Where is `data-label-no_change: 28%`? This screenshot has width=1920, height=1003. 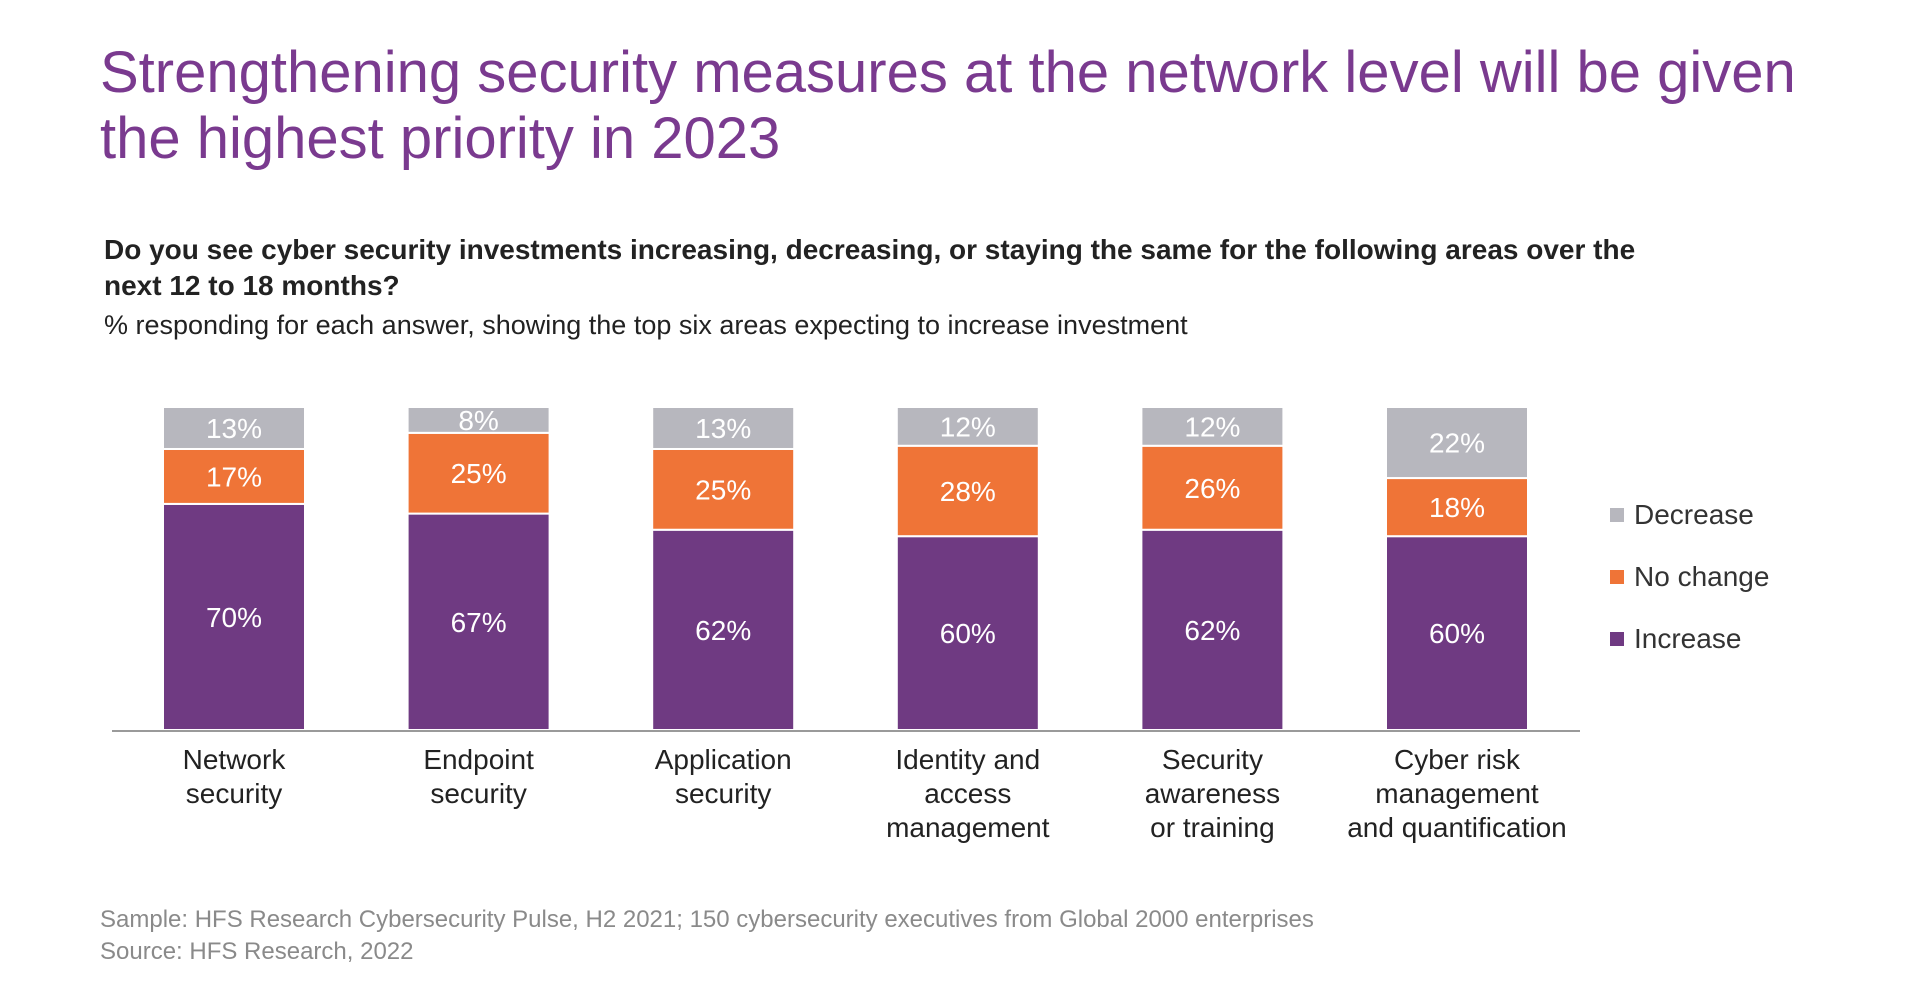
data-label-no_change: 28% is located at coordinates (968, 491).